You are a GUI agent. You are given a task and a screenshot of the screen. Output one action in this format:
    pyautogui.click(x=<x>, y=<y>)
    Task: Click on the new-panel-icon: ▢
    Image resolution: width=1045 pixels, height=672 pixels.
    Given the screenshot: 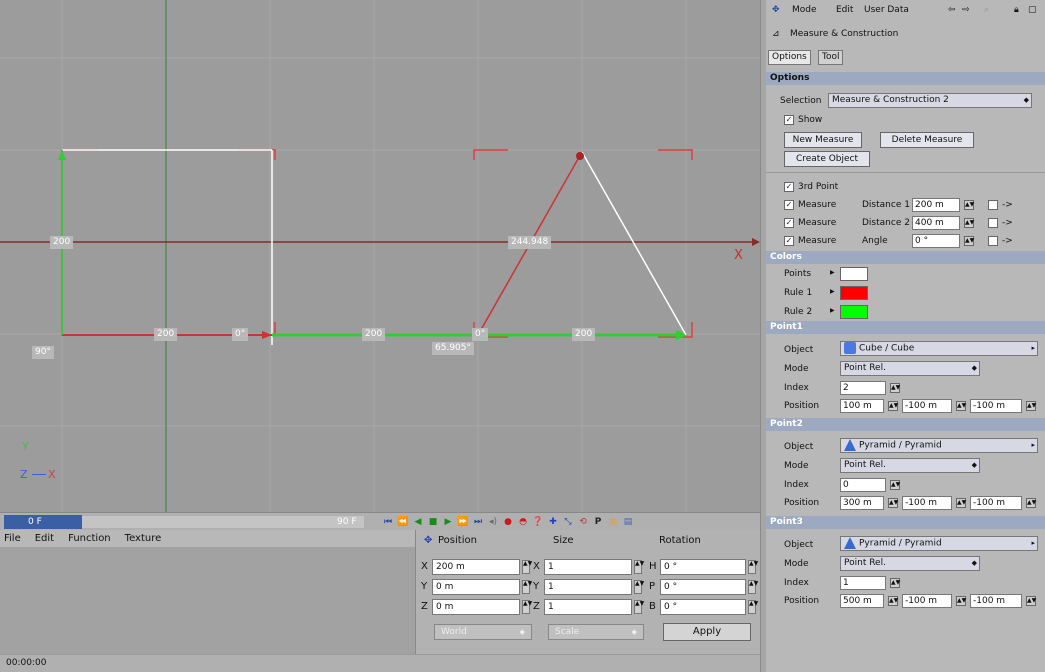 What is the action you would take?
    pyautogui.click(x=1032, y=10)
    